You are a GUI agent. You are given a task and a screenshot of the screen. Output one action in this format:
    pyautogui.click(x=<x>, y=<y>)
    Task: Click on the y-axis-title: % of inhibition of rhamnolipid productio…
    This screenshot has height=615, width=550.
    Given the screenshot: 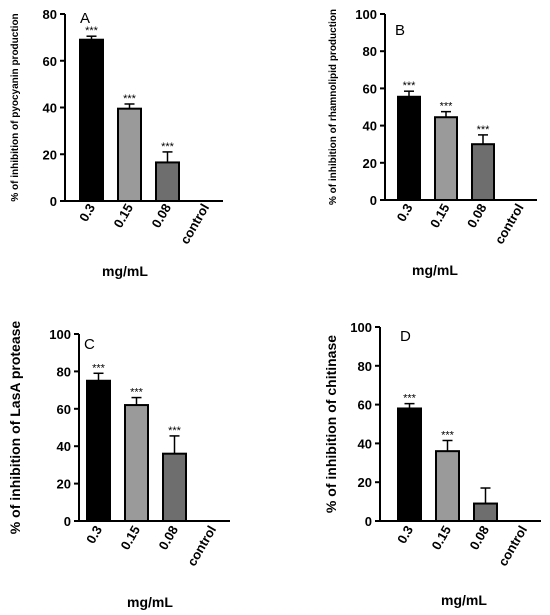 What is the action you would take?
    pyautogui.click(x=333, y=107)
    